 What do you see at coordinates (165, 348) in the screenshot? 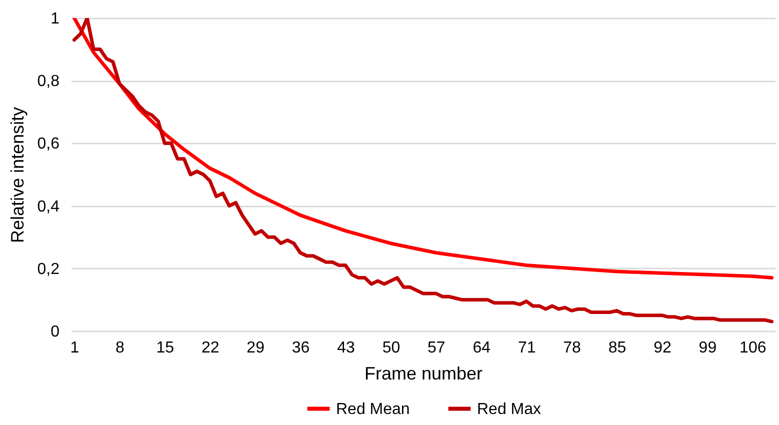
I see `x-tick-label: 15` at bounding box center [165, 348].